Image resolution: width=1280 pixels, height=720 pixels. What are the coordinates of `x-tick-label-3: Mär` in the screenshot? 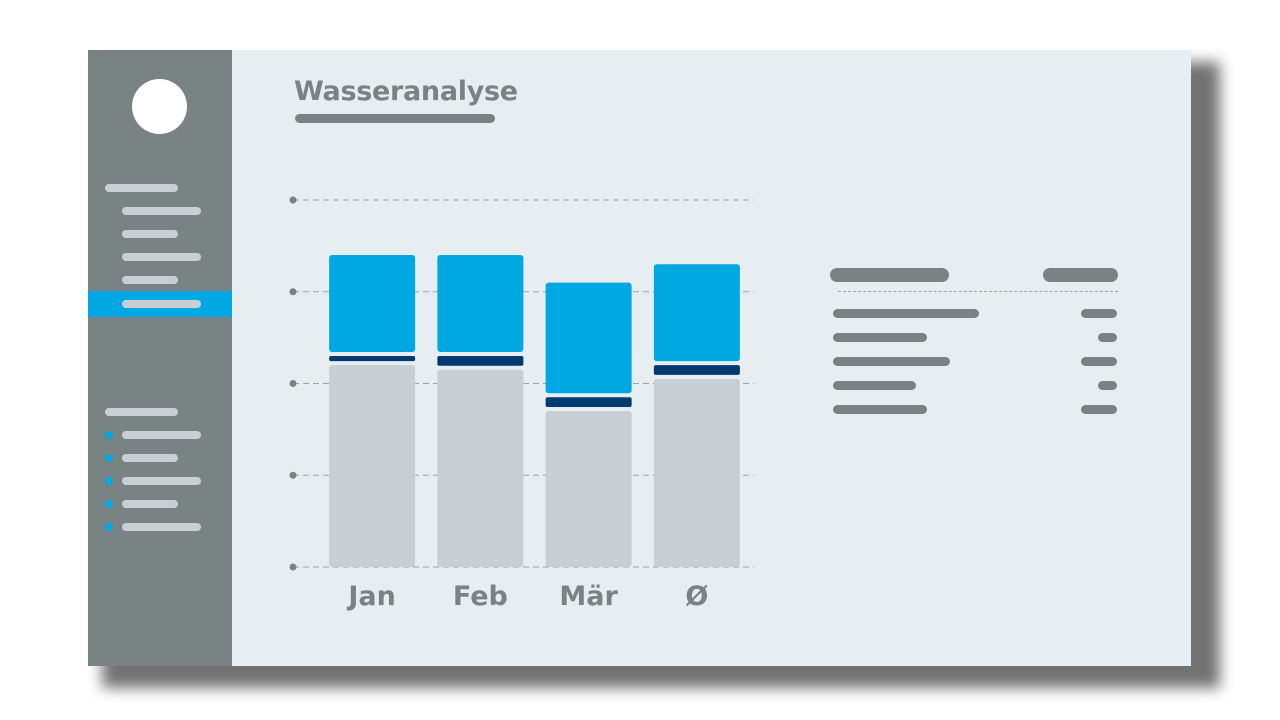 It's located at (588, 596).